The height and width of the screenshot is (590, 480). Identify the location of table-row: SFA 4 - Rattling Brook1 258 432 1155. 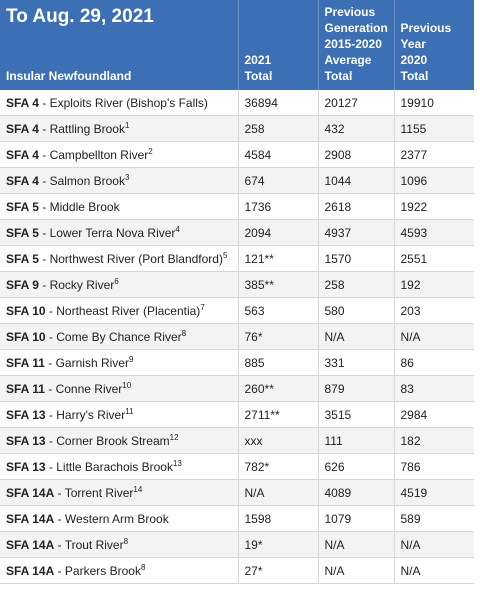
(237, 128).